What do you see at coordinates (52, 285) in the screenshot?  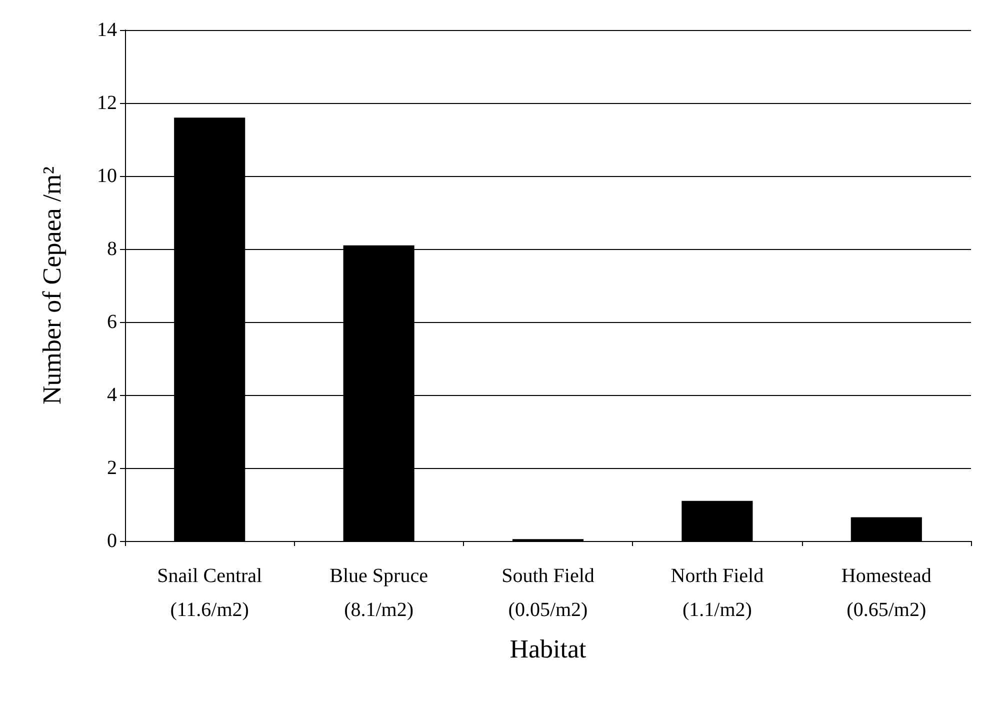 I see `y-axis-title: Number of Cepaea /m²` at bounding box center [52, 285].